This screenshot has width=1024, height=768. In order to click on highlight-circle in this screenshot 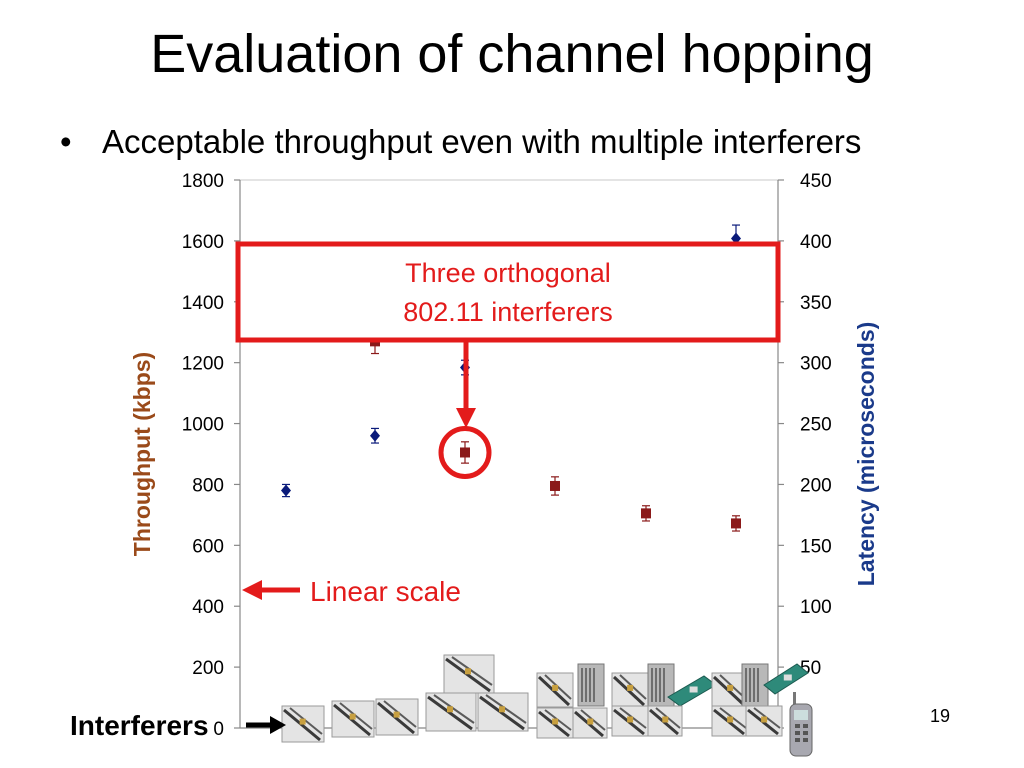, I will do `click(465, 452)`.